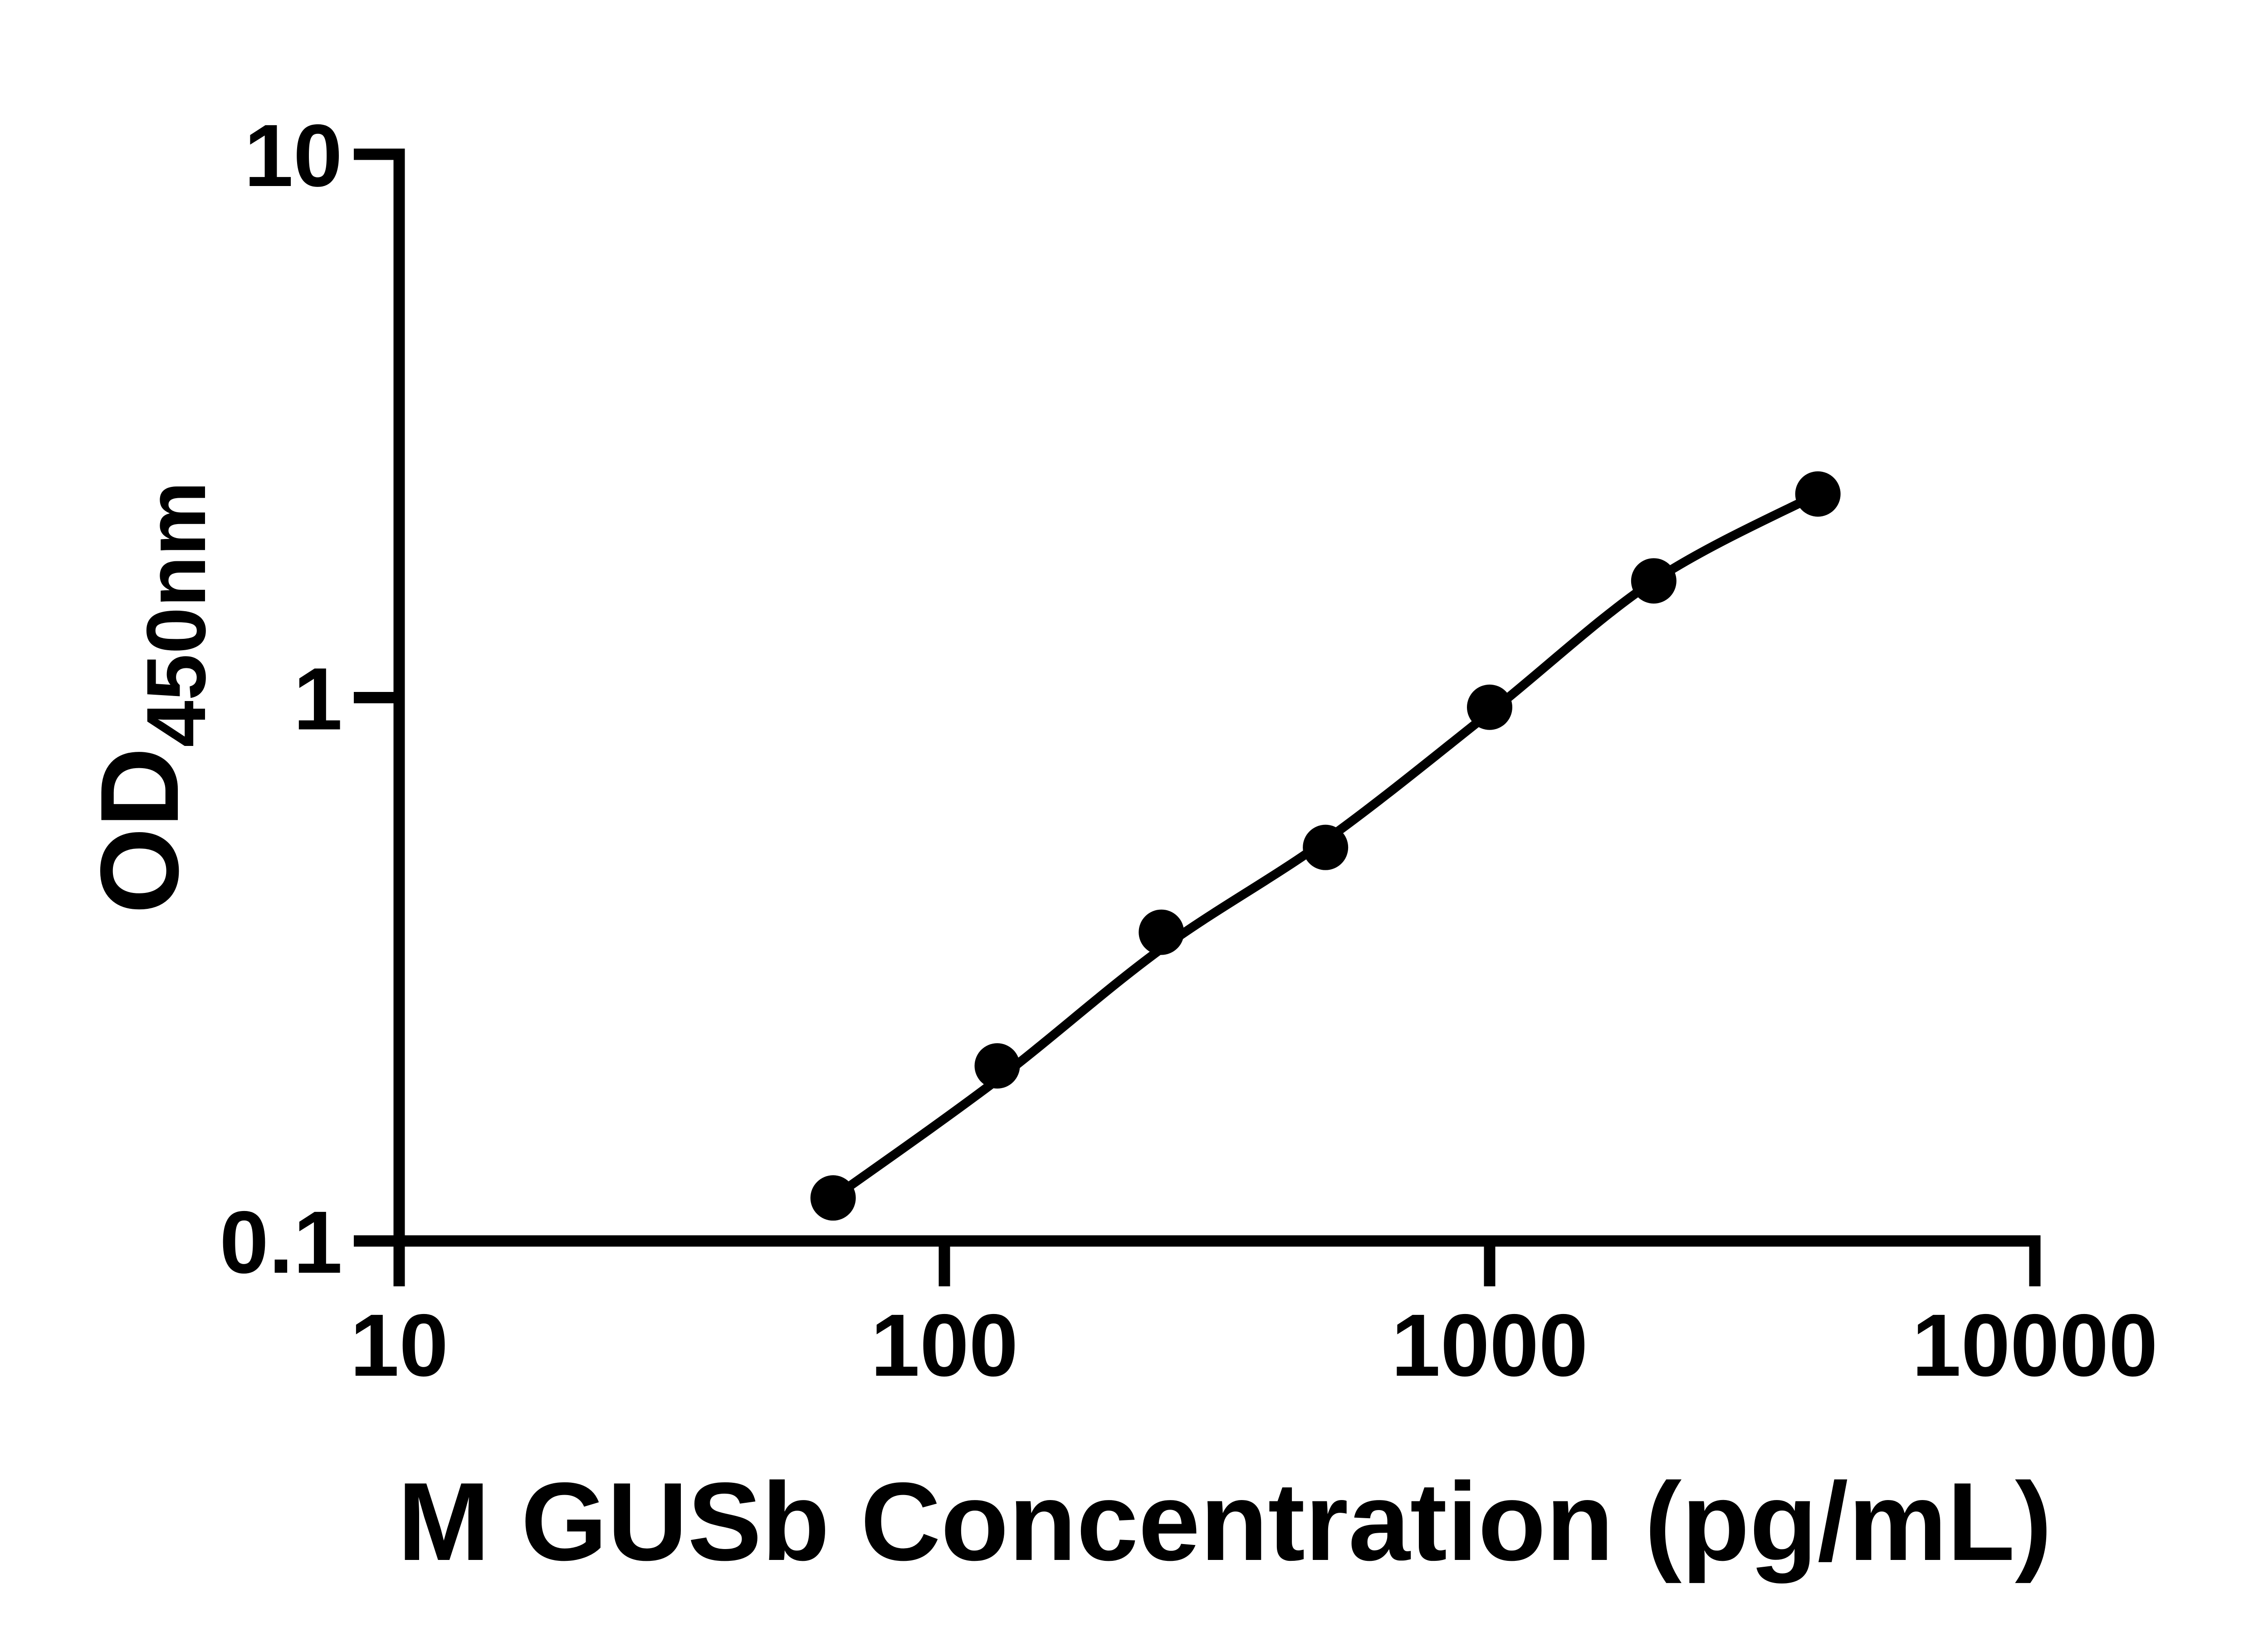 The height and width of the screenshot is (1628, 2268). Describe the element at coordinates (281, 1242) in the screenshot. I see `y-tick-label: 0.1` at that location.